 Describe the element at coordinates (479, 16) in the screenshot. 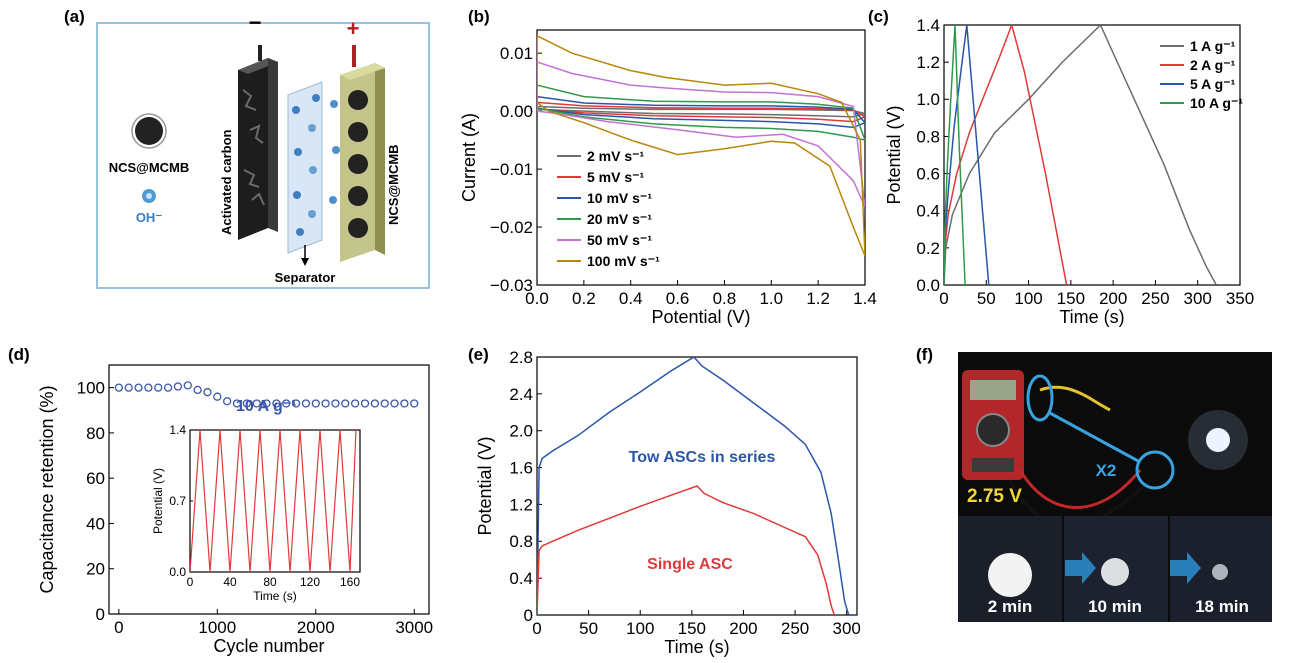

I see `panel-b-label: (b)` at that location.